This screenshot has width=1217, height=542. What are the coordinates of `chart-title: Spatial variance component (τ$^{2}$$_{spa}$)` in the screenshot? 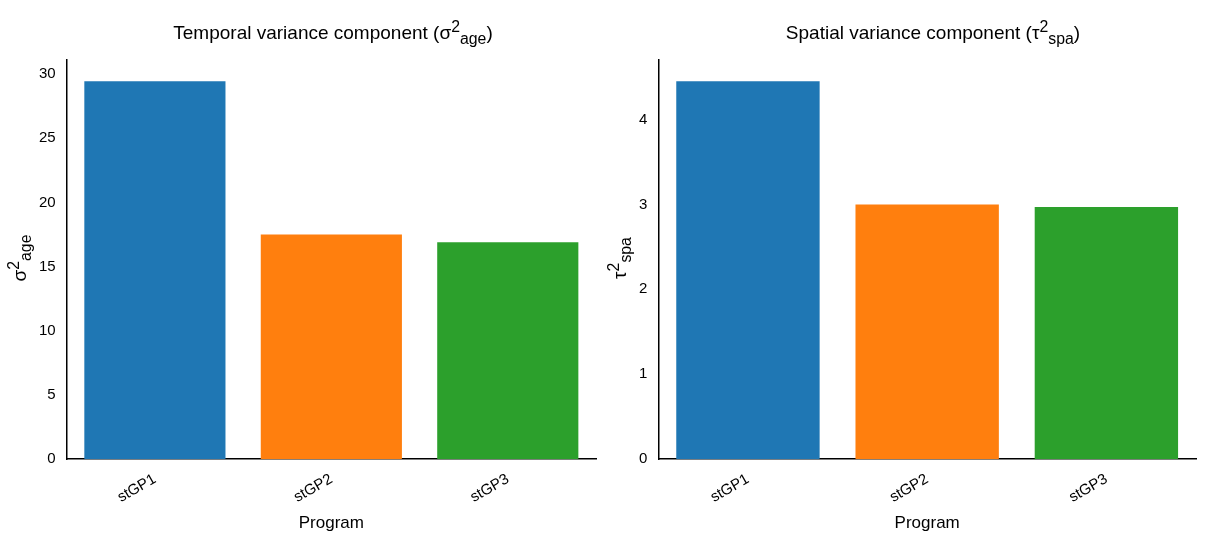 It's located at (933, 33).